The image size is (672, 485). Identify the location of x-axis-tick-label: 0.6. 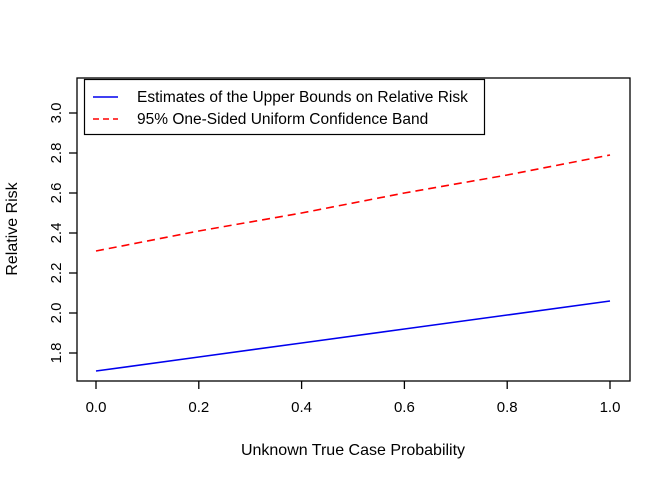
(404, 407).